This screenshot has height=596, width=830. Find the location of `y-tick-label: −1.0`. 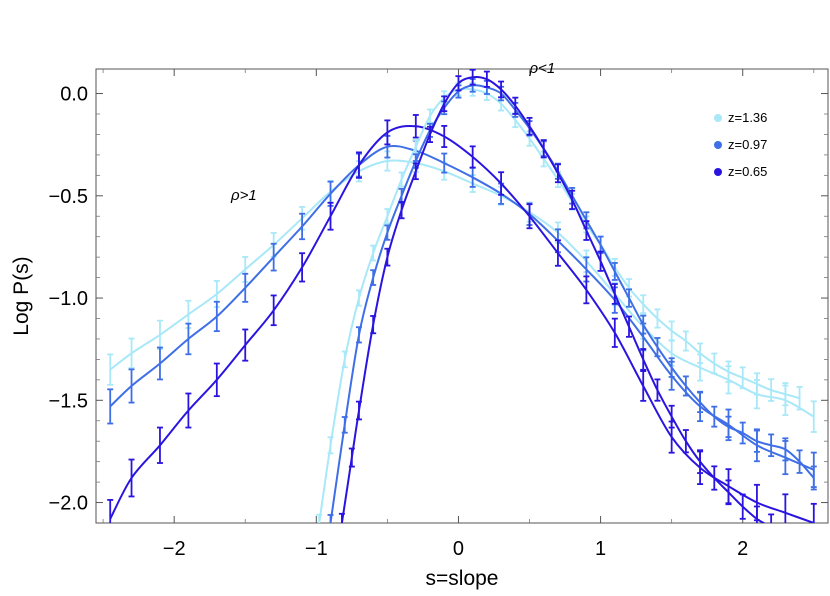

y-tick-label: −1.0 is located at coordinates (68, 299).